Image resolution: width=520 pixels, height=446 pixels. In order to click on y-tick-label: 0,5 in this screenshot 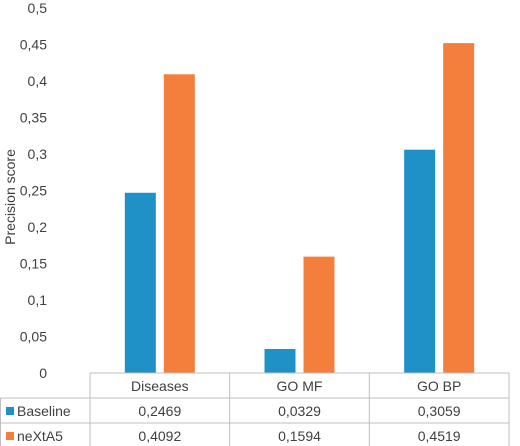, I will do `click(38, 8)`.